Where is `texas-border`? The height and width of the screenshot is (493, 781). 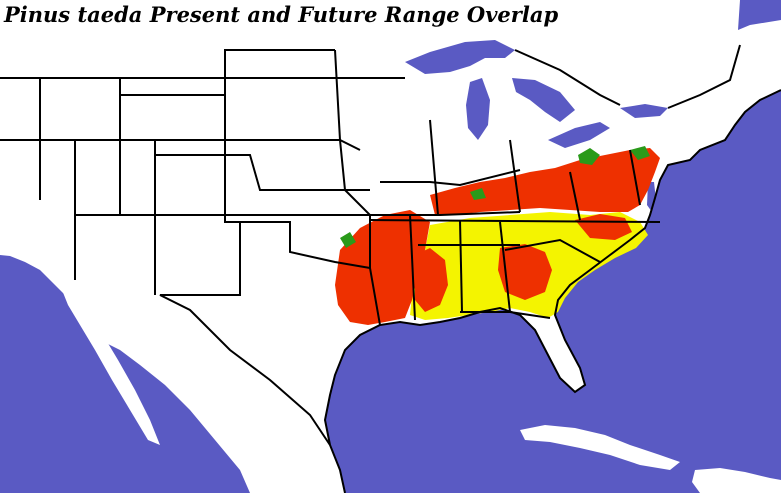
texas-border is located at coordinates (245, 334).